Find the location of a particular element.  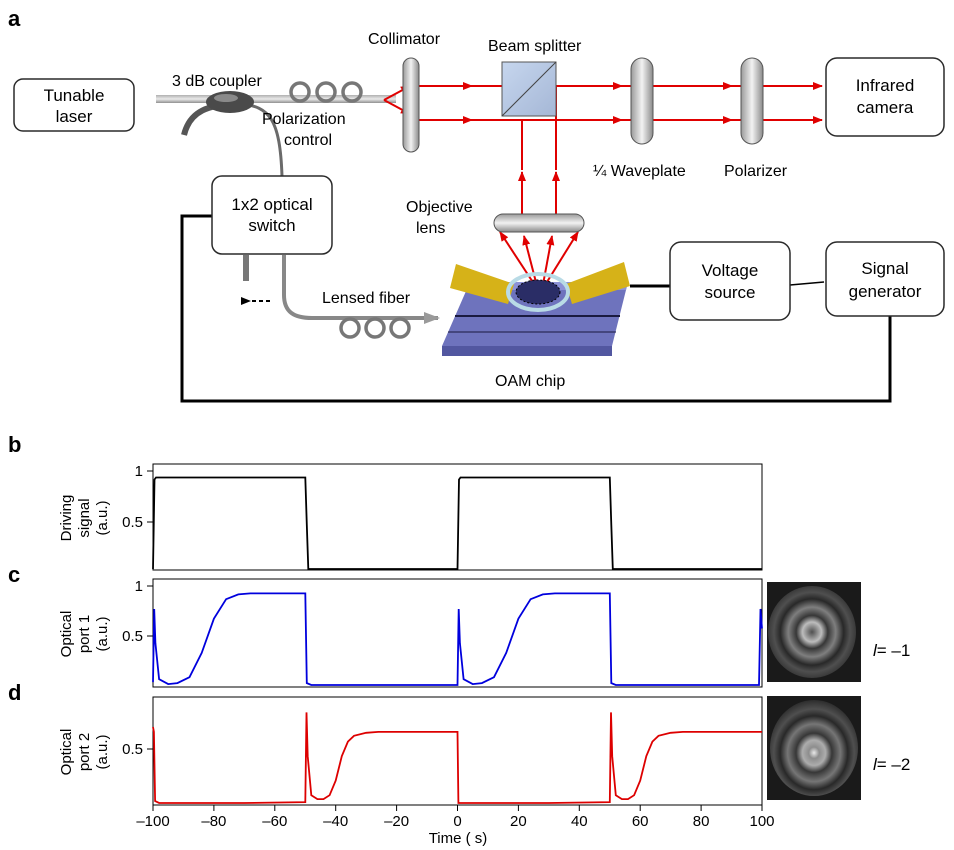

chart-c-ylabel-2: port 1 is located at coordinates (84, 634).